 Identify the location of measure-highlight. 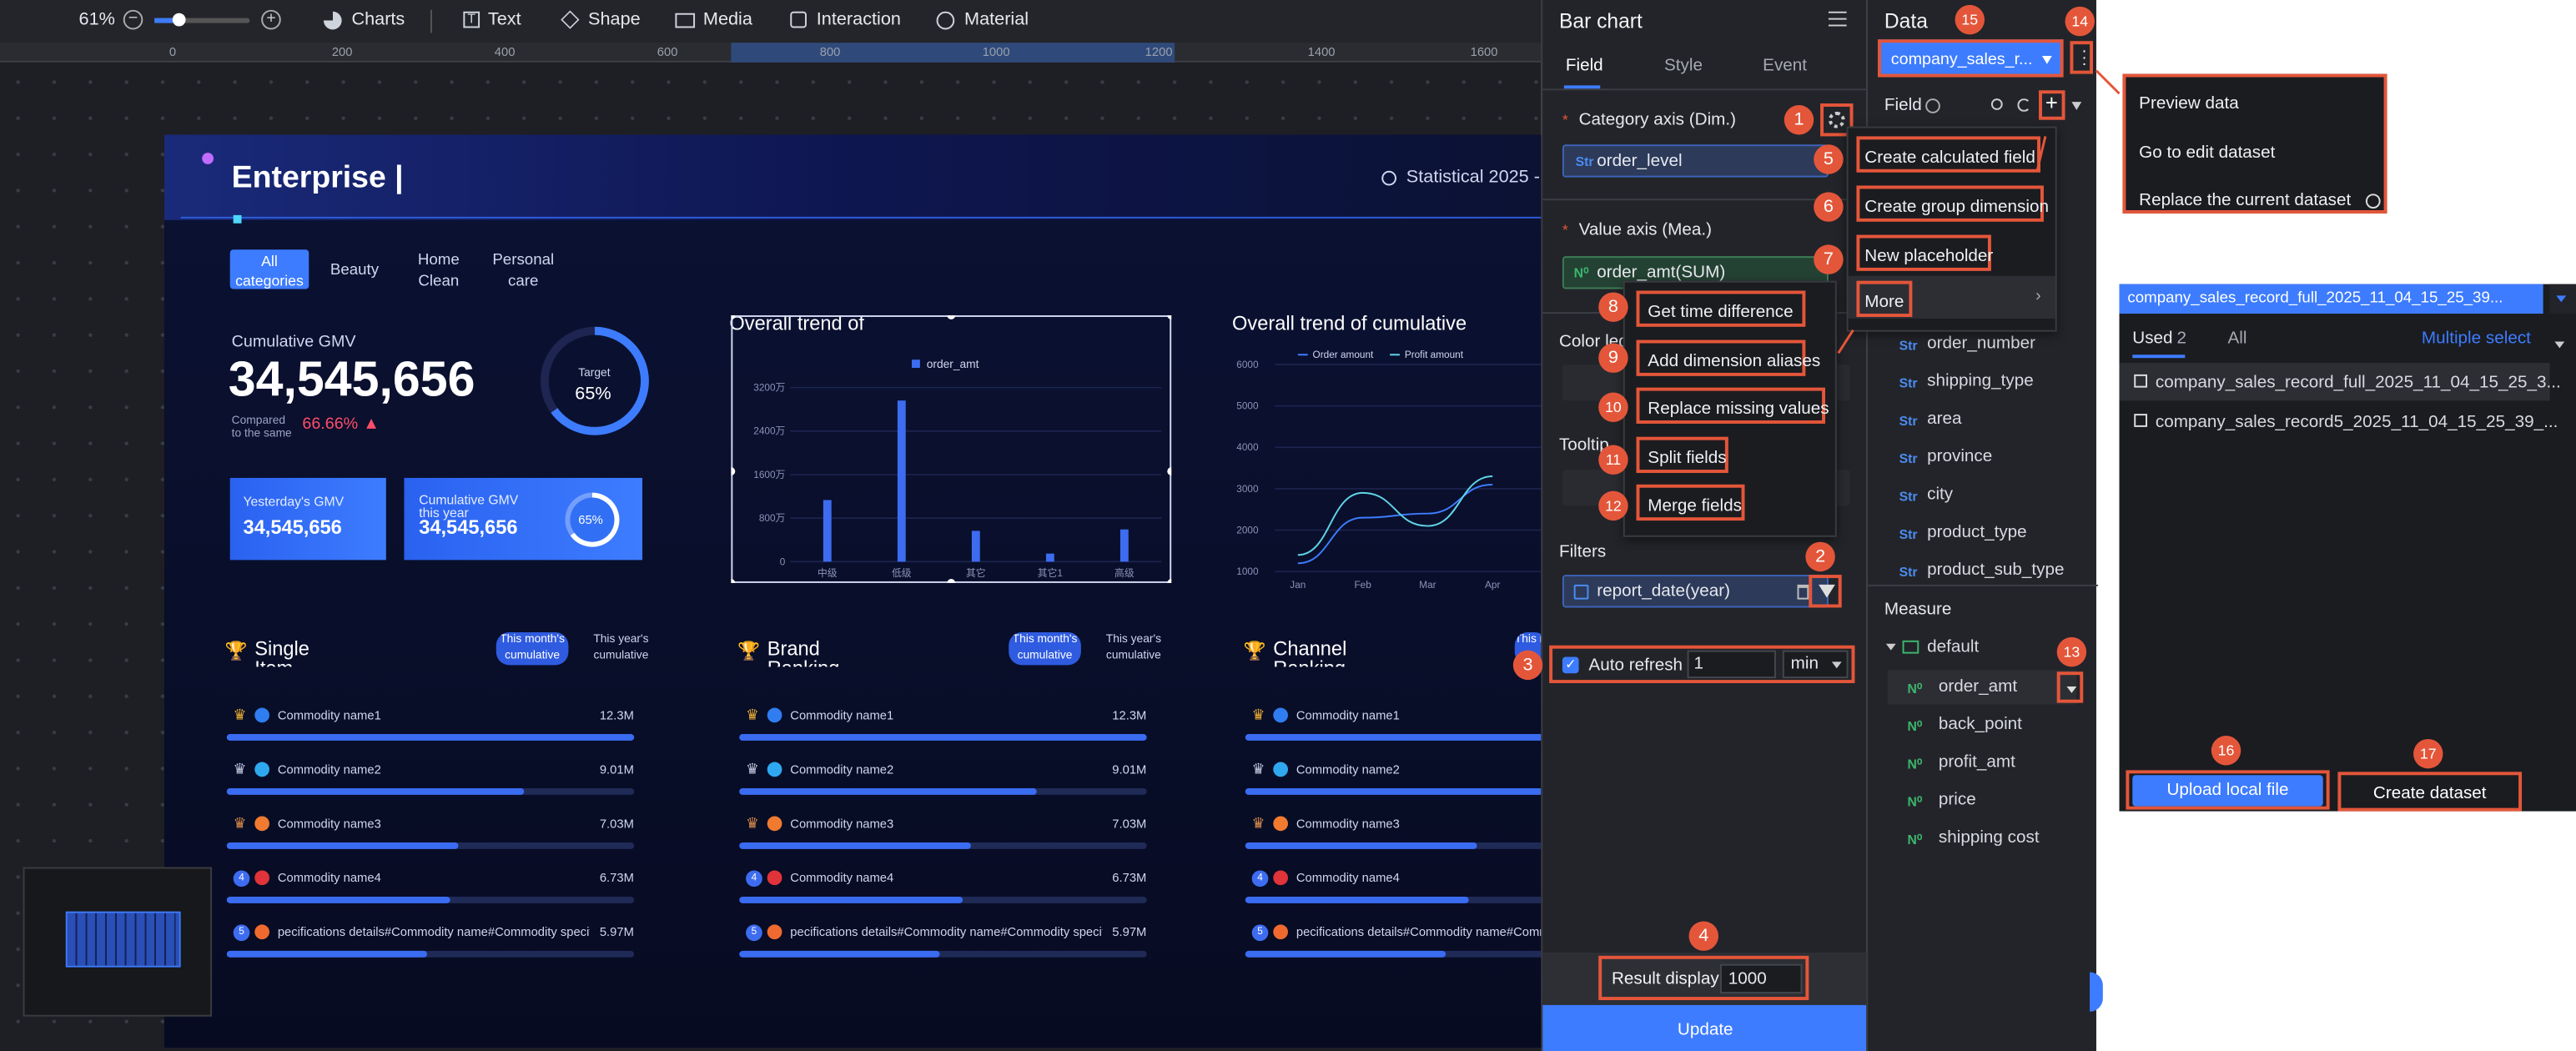
(1982, 687).